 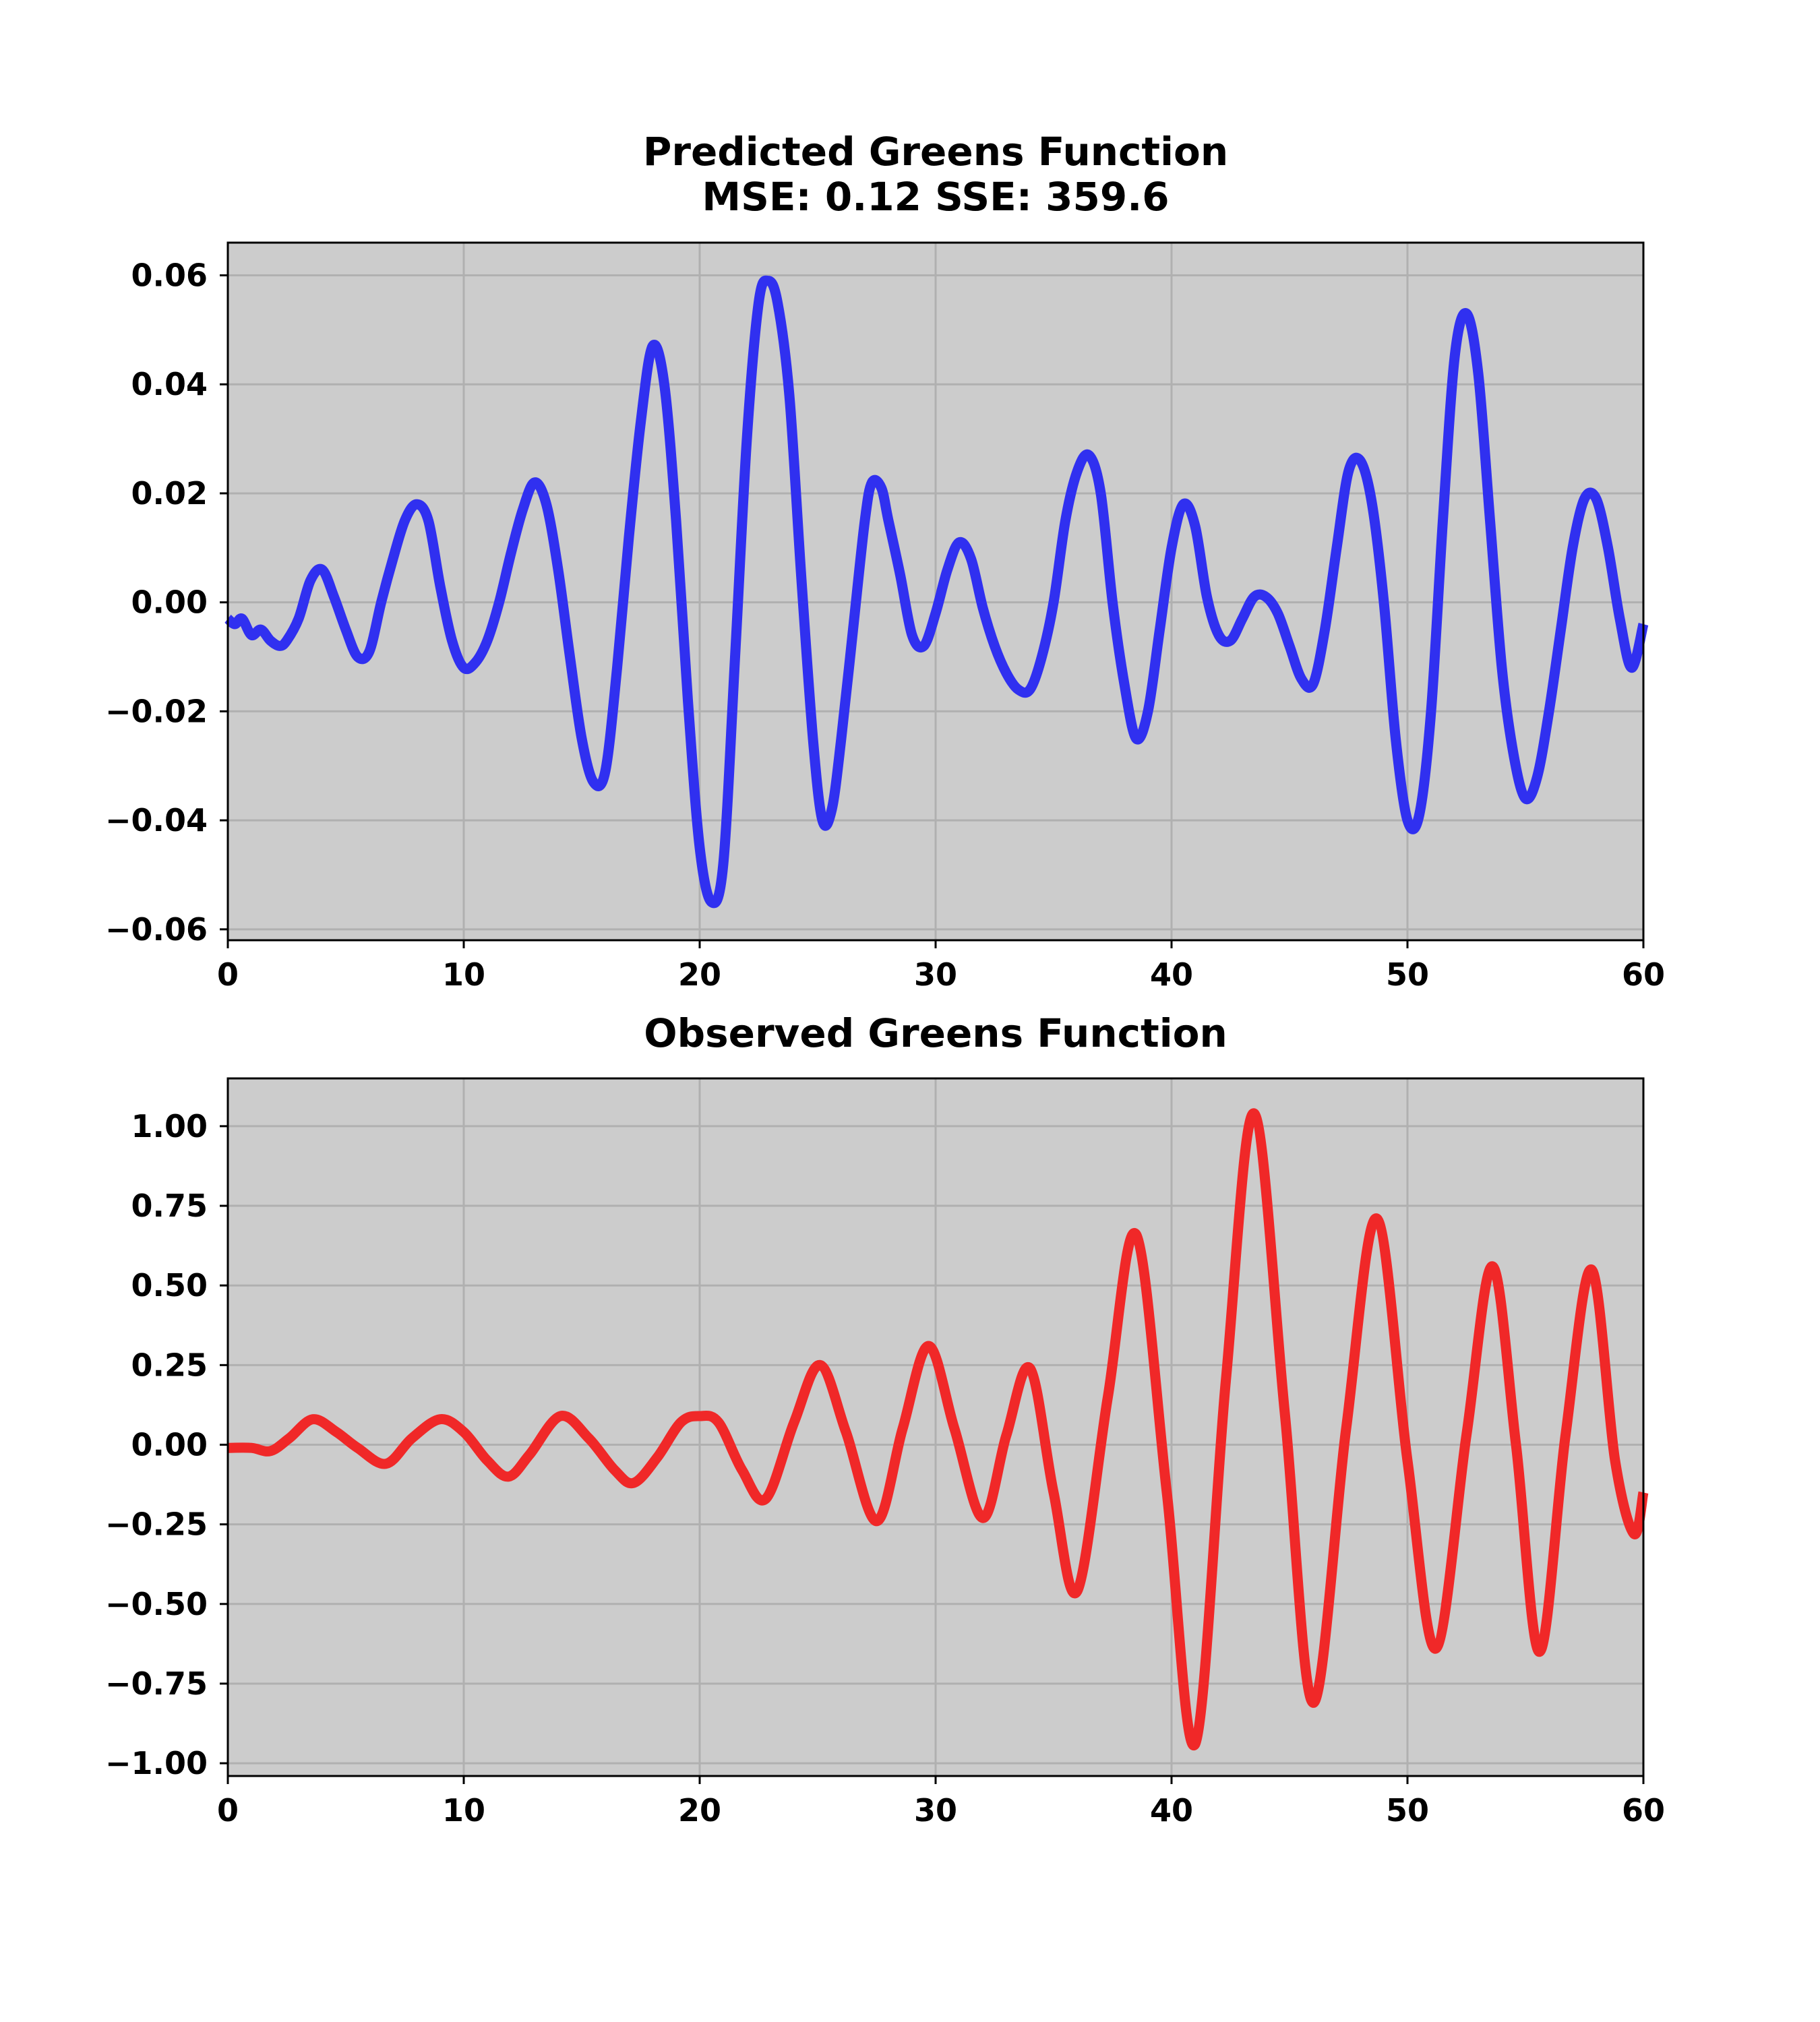 What do you see at coordinates (156, 1604) in the screenshot?
I see `y-tick-label: −0.50` at bounding box center [156, 1604].